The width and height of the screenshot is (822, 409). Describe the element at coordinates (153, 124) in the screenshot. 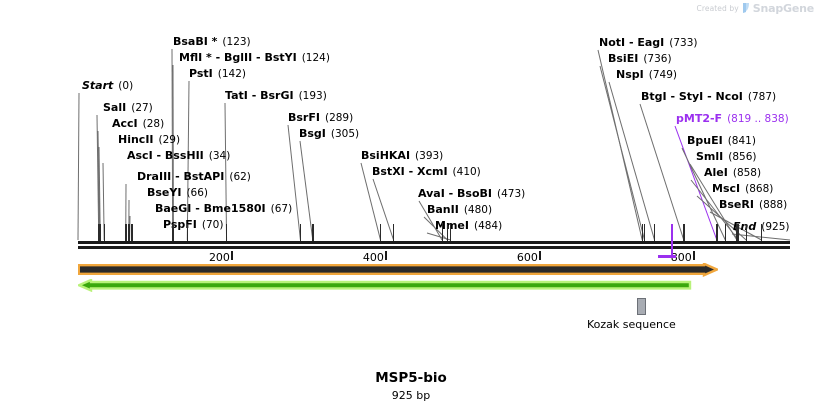

I see `enzyme-label-position: (28)` at that location.